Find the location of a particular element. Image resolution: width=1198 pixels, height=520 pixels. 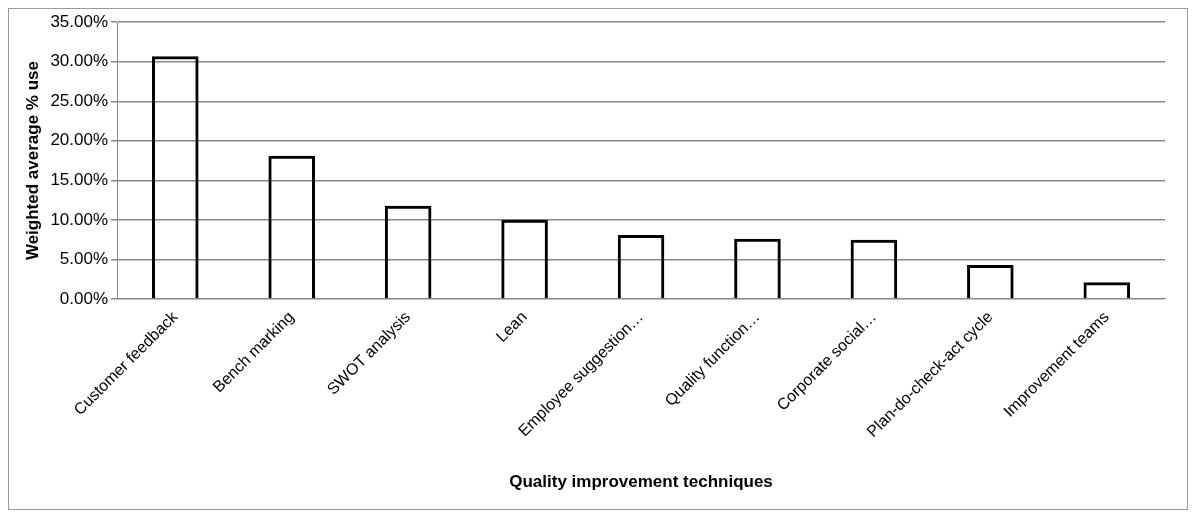

x-axis-title: Quality improvement techniques is located at coordinates (641, 482).